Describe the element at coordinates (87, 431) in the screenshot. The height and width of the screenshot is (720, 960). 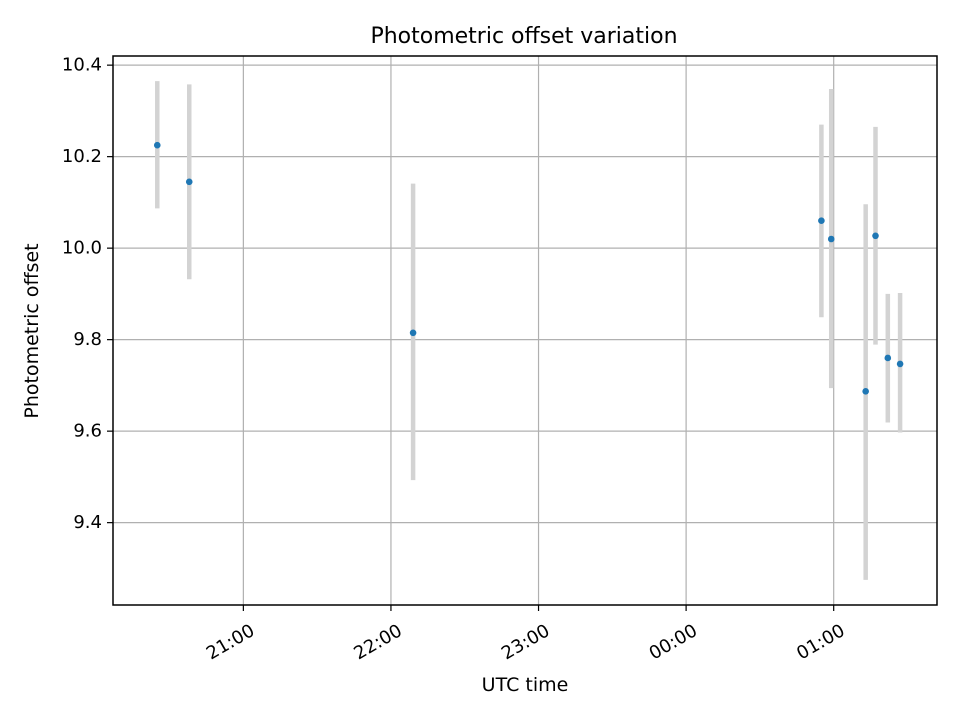
I see `y-tick-label: 9.6` at that location.